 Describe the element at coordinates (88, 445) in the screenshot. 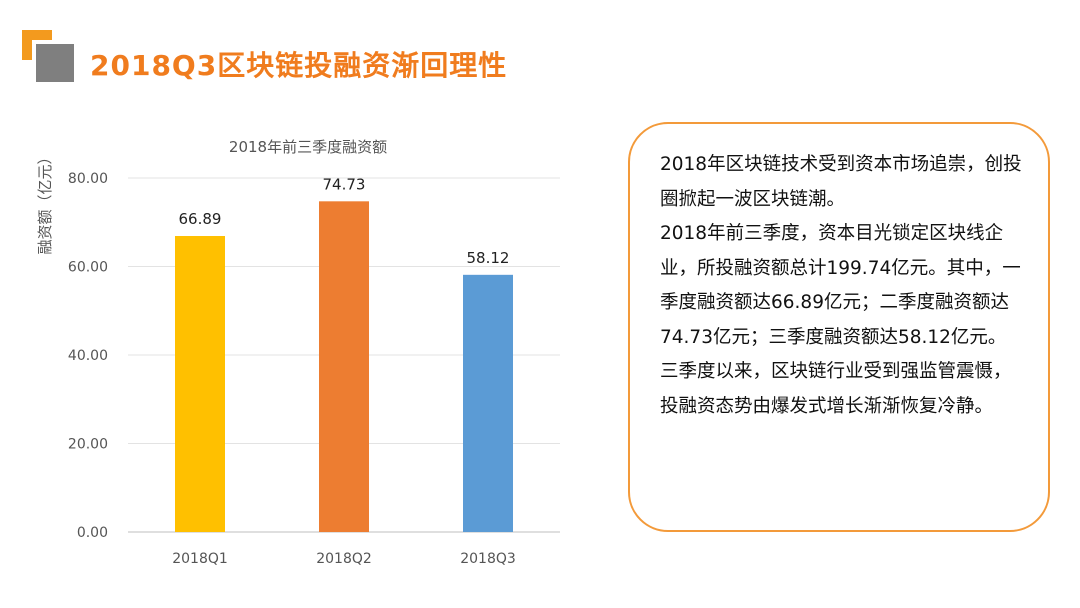

I see `y-tick-label: 20.00` at that location.